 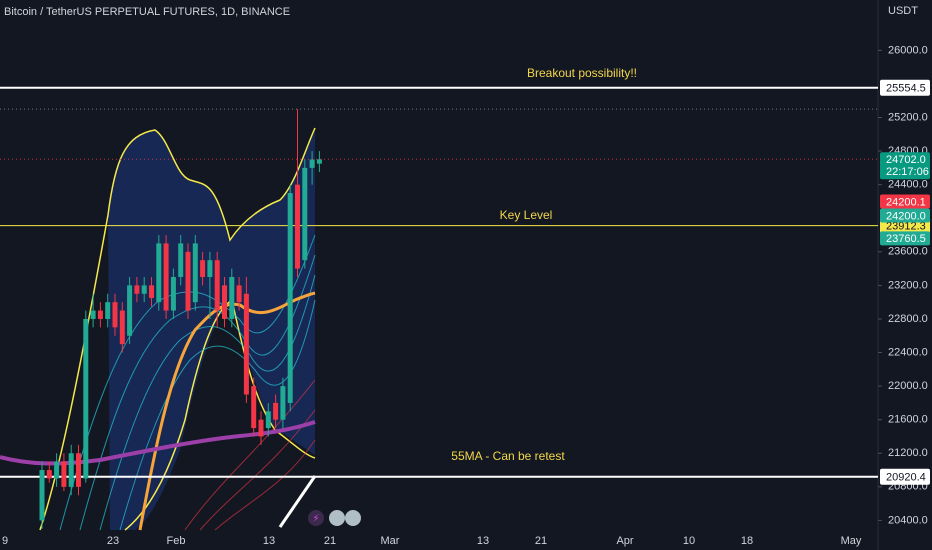 I want to click on price-tag-label: 23760.5, so click(x=906, y=239).